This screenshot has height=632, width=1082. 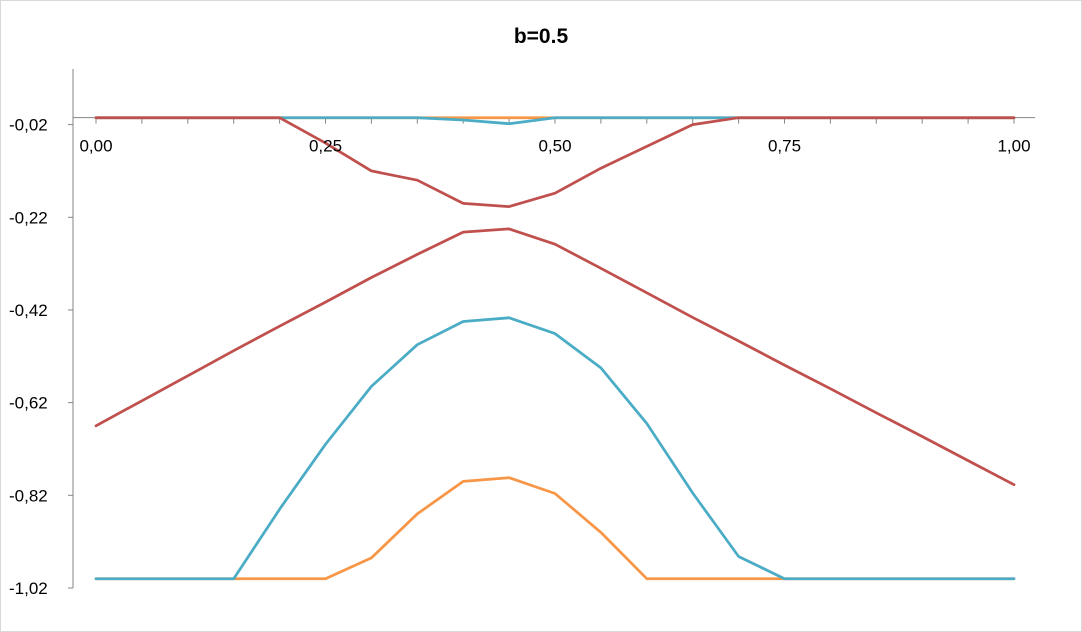 What do you see at coordinates (554, 146) in the screenshot?
I see `x-tick-label: 0,50` at bounding box center [554, 146].